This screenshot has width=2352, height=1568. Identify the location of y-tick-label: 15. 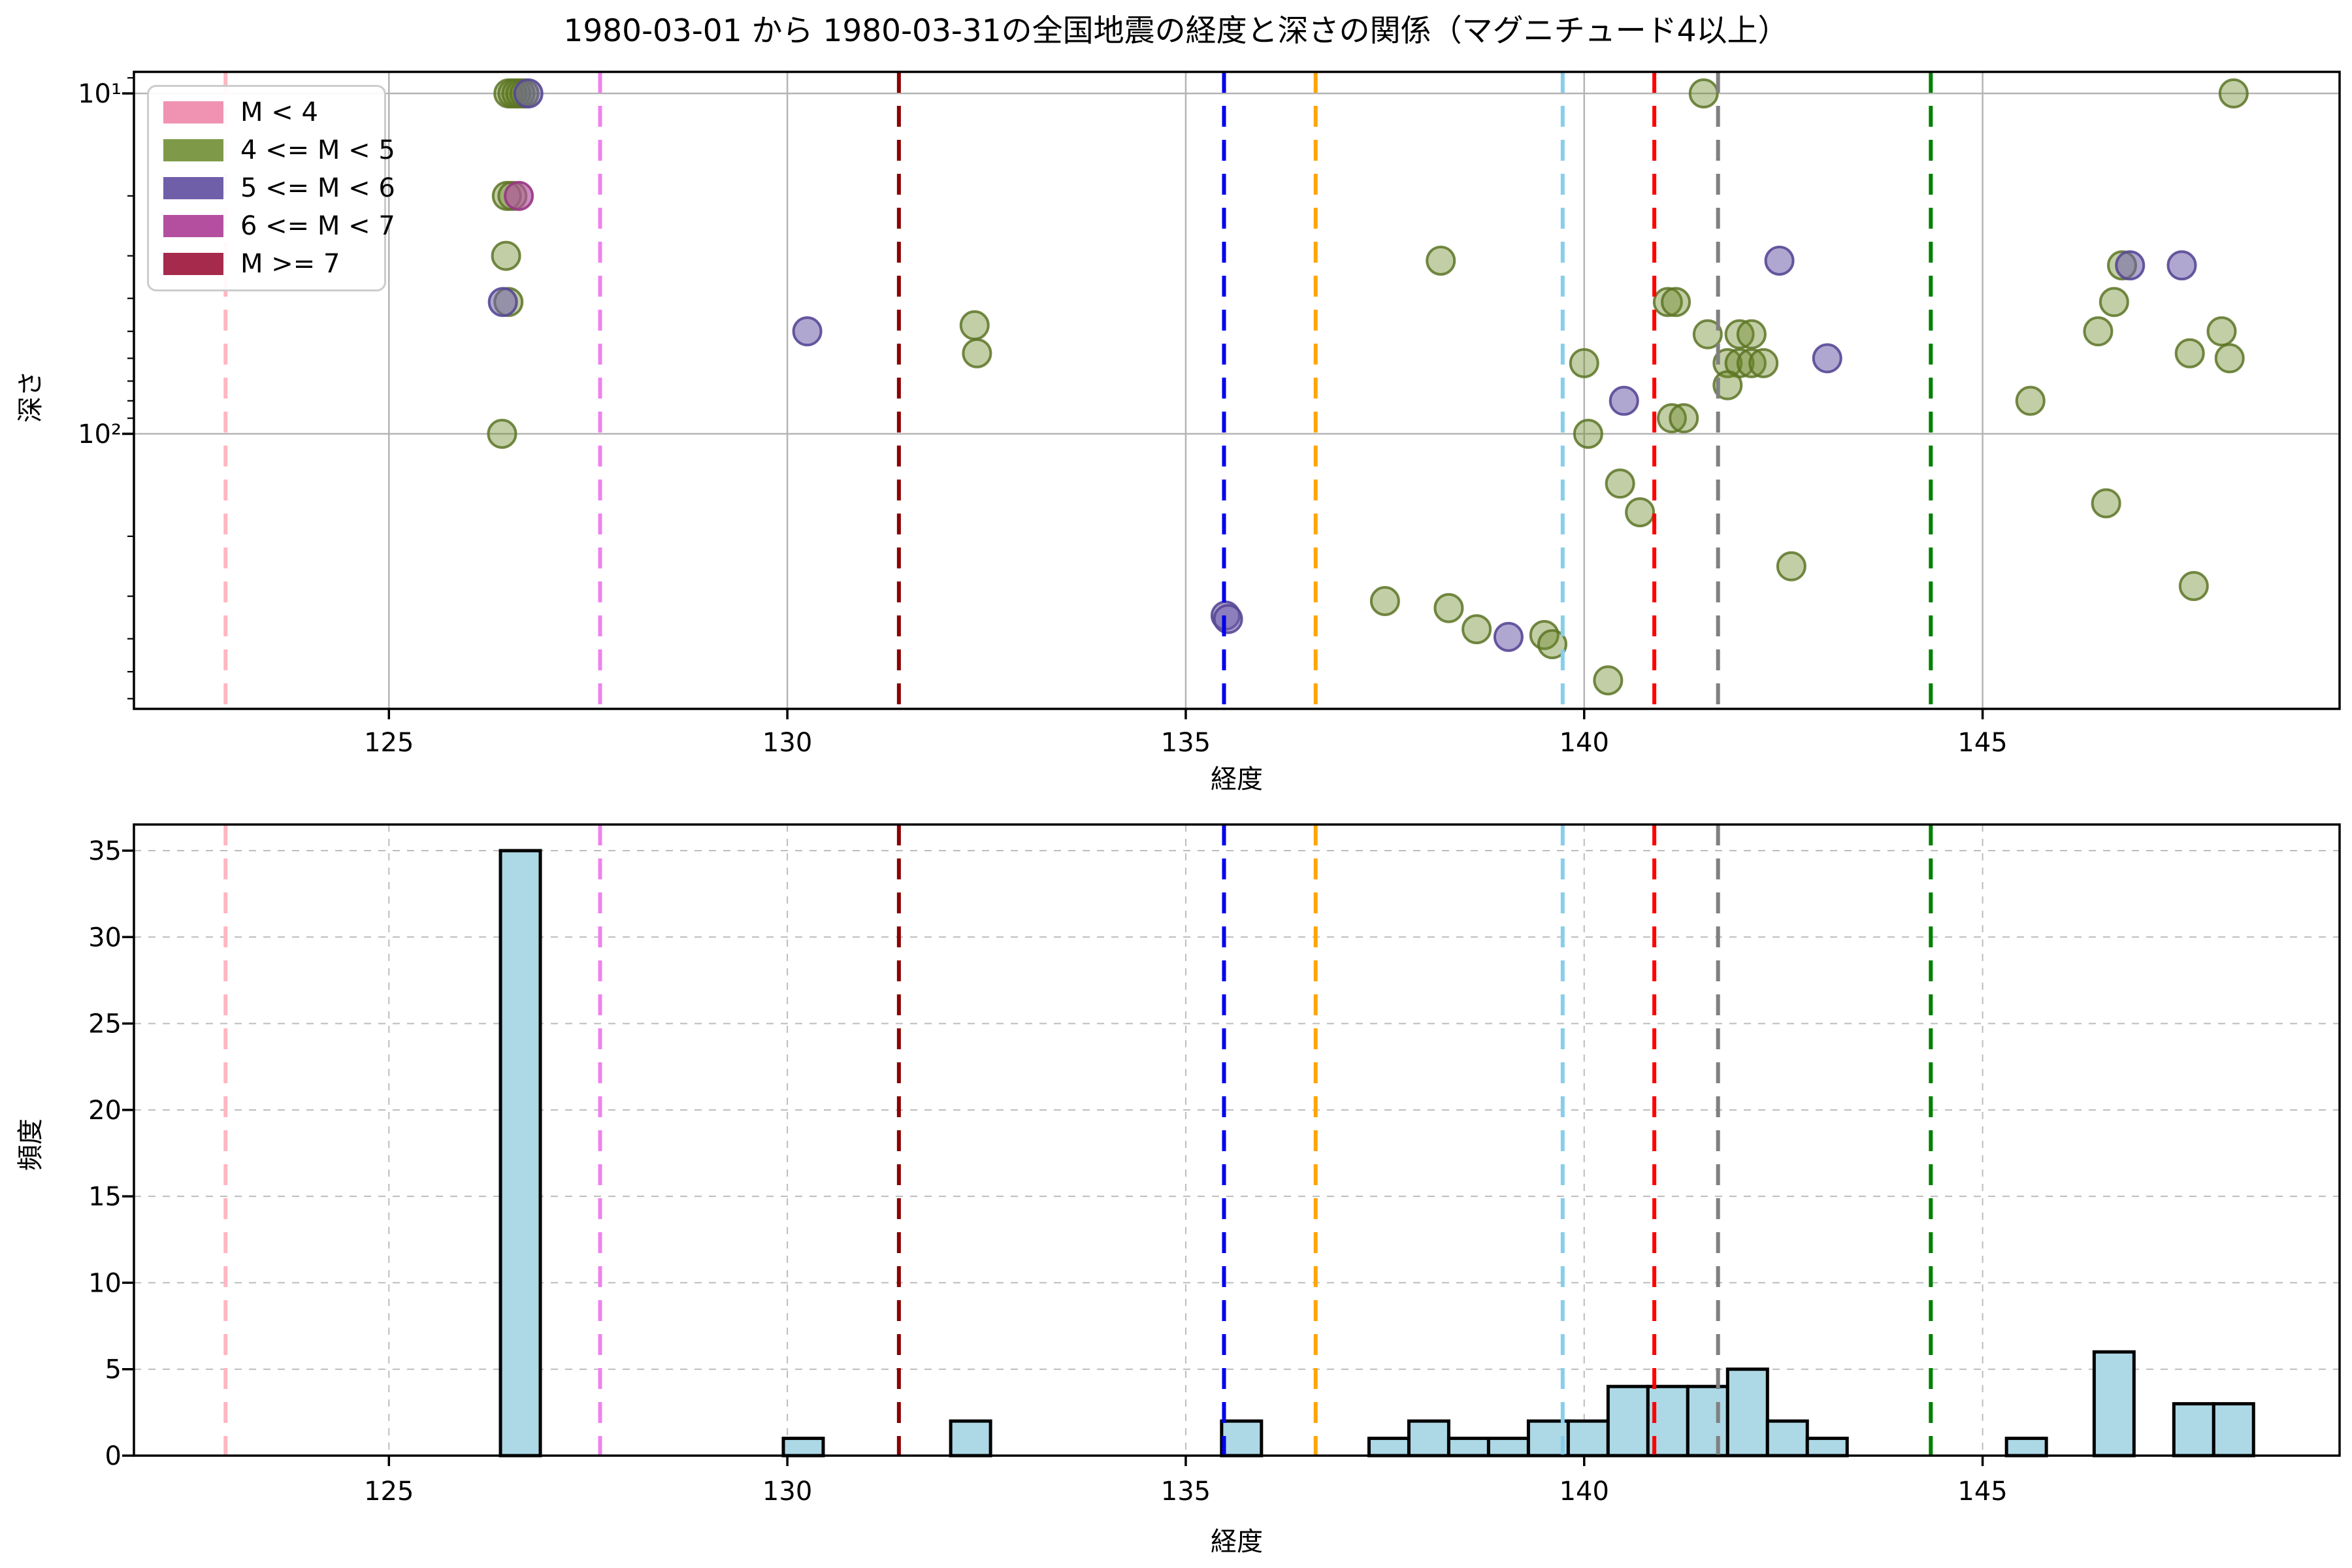
(105, 1197).